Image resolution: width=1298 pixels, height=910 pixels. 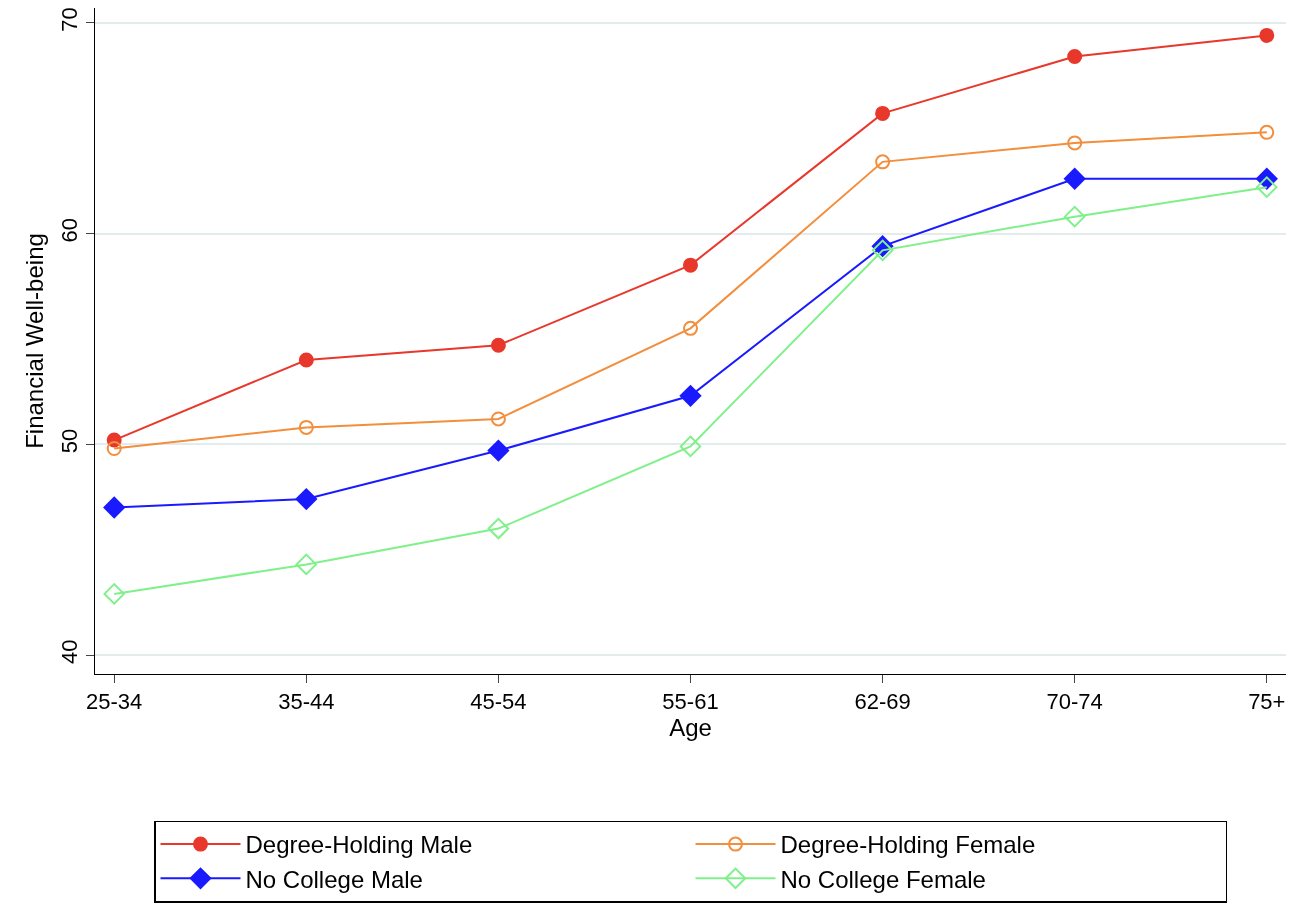 I want to click on x-axis-title: Age, so click(x=690, y=728).